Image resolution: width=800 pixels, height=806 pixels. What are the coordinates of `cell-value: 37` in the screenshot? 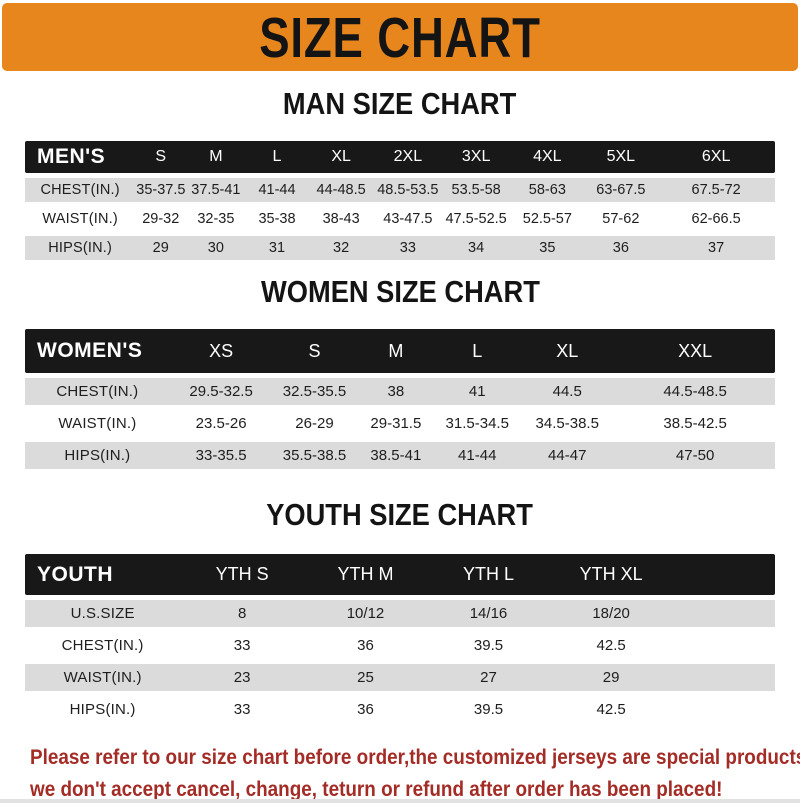 It's located at (716, 248).